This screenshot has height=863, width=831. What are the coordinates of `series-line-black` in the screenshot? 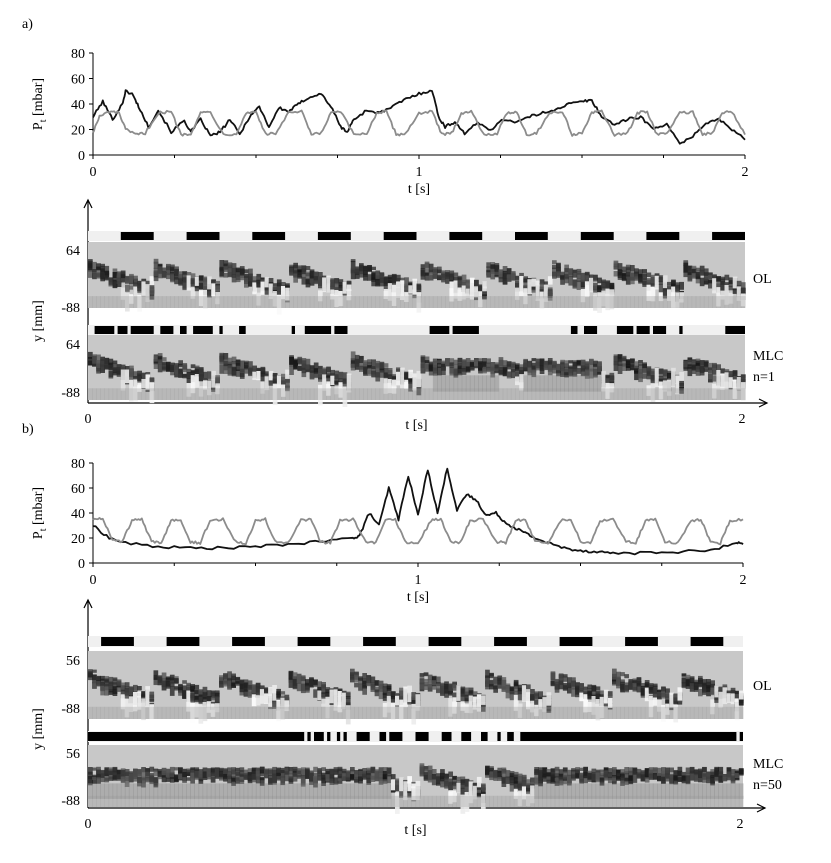 It's located at (419, 117).